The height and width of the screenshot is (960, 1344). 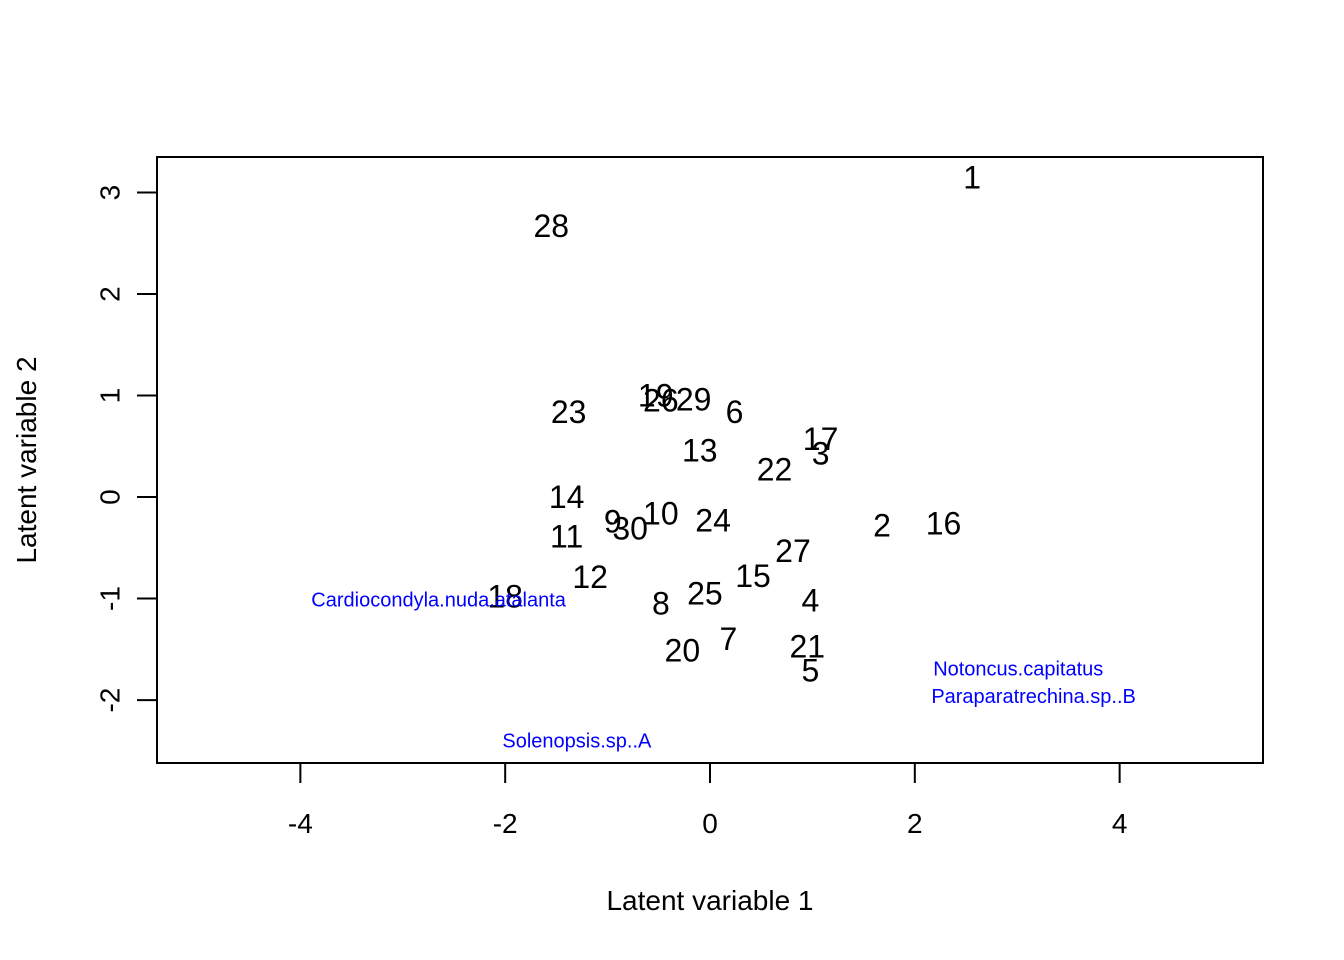 I want to click on site-label: 11, so click(x=566, y=537).